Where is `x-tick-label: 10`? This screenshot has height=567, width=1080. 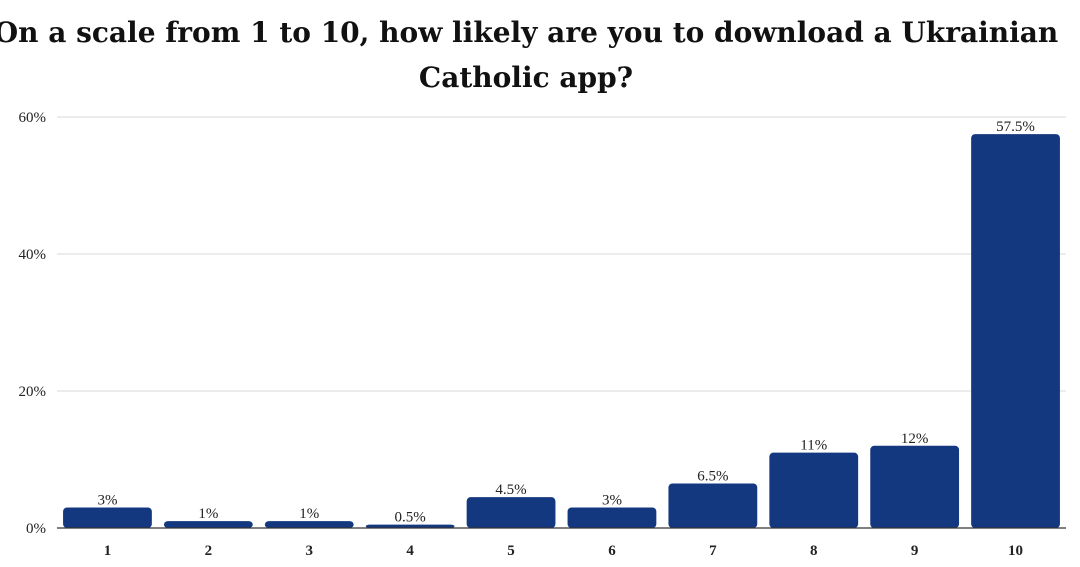
x-tick-label: 10 is located at coordinates (1015, 551).